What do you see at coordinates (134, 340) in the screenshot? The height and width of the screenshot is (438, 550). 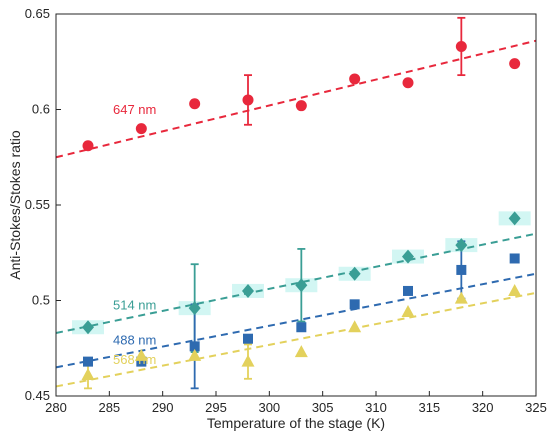 I see `series-label: 488 nm` at bounding box center [134, 340].